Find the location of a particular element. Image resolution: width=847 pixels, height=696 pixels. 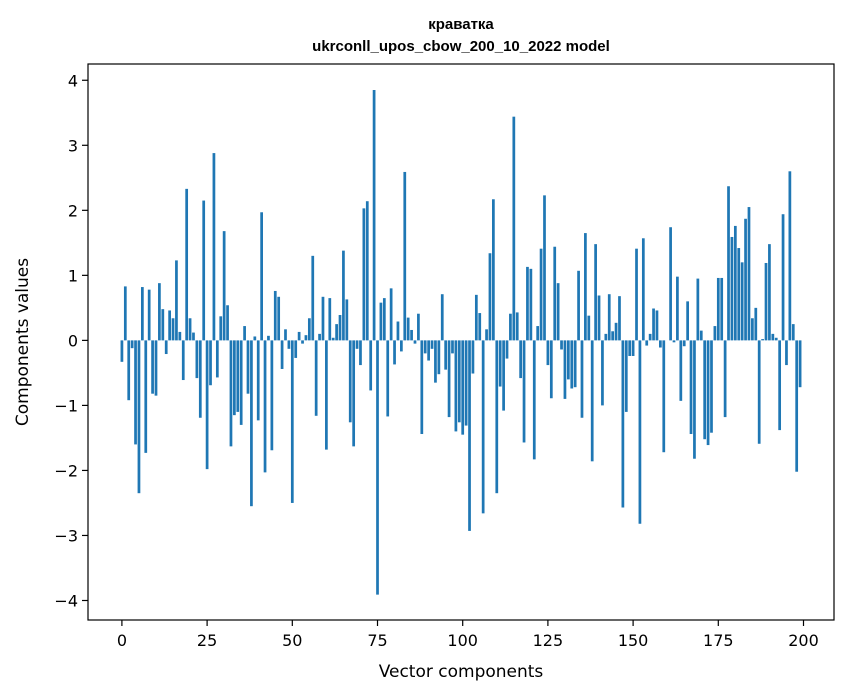

y-tick-label-0: 0 is located at coordinates (73, 340).